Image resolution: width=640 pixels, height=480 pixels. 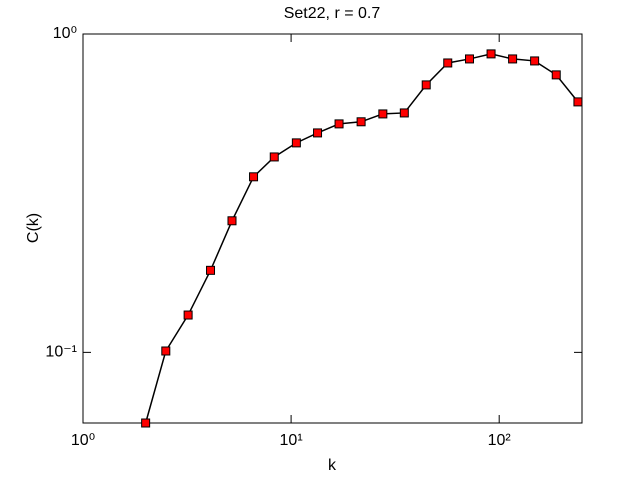 What do you see at coordinates (332, 13) in the screenshot?
I see `chart-title: Set22, r = 0.7` at bounding box center [332, 13].